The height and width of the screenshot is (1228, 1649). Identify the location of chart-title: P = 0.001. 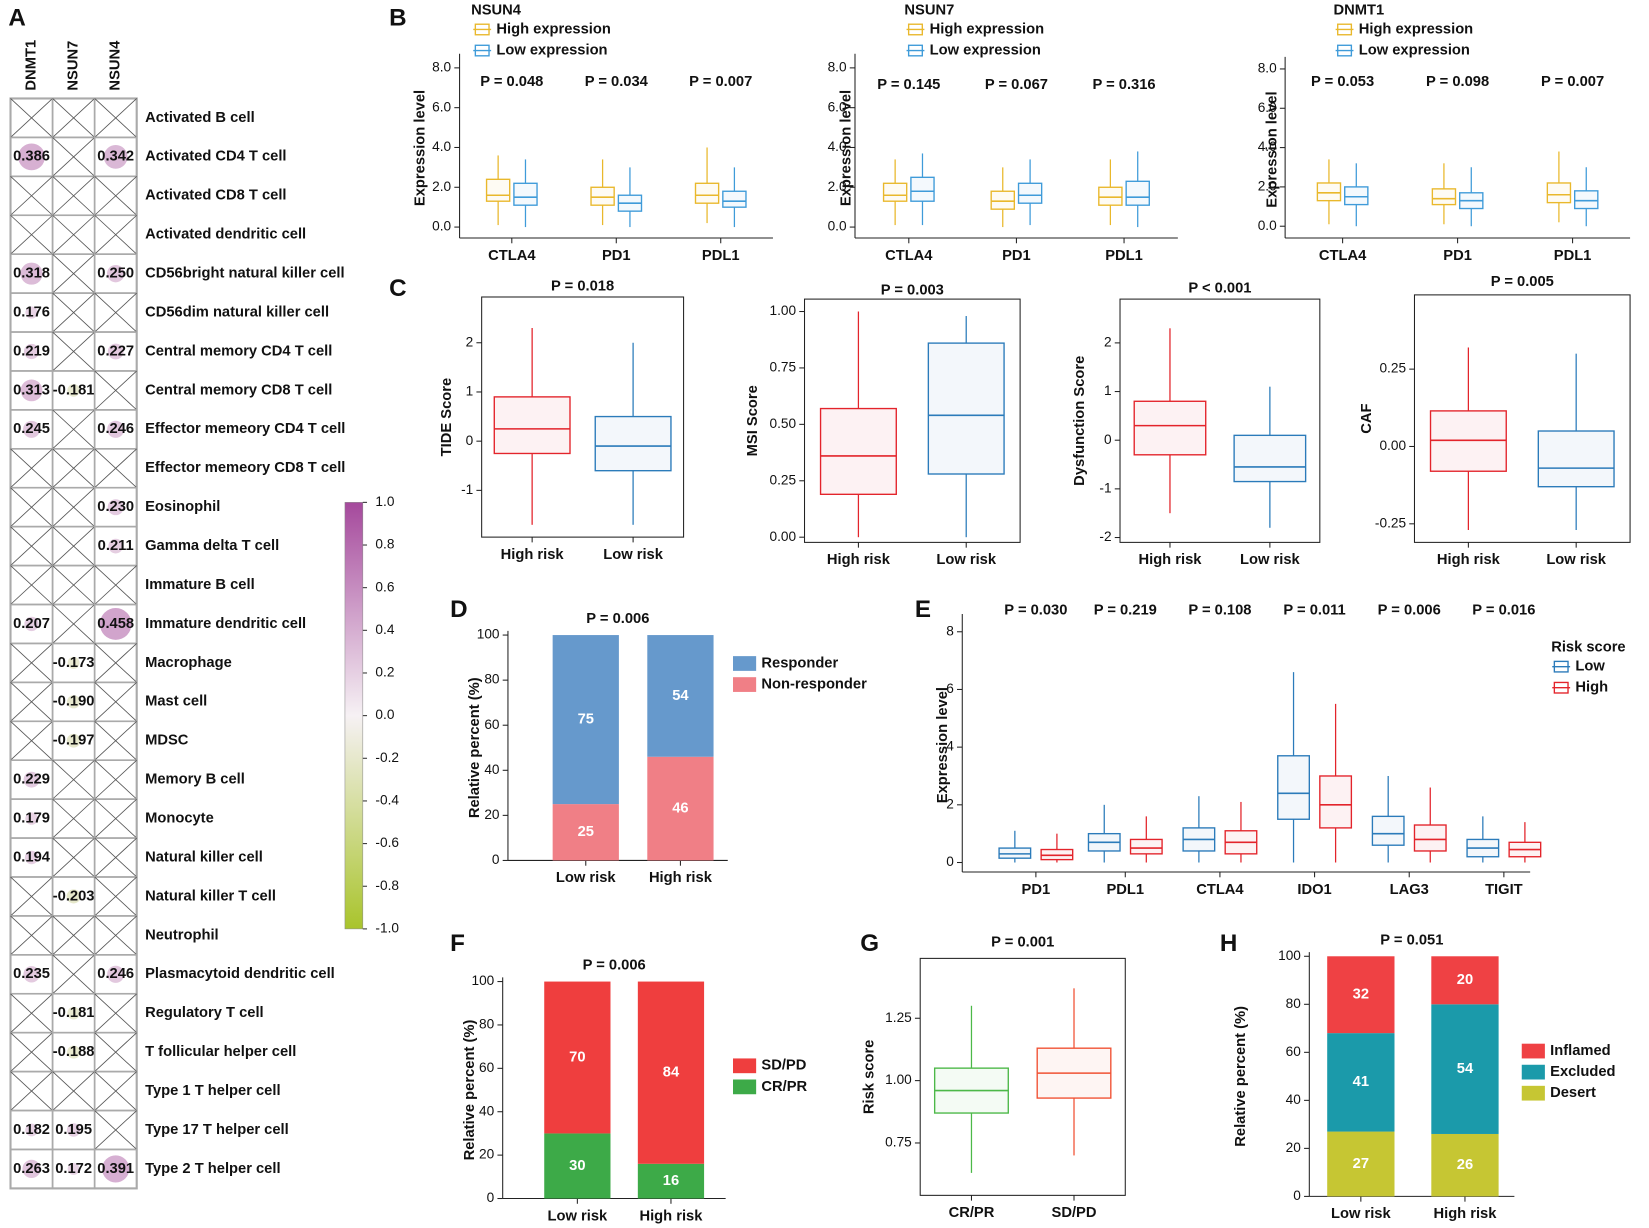
(1022, 942).